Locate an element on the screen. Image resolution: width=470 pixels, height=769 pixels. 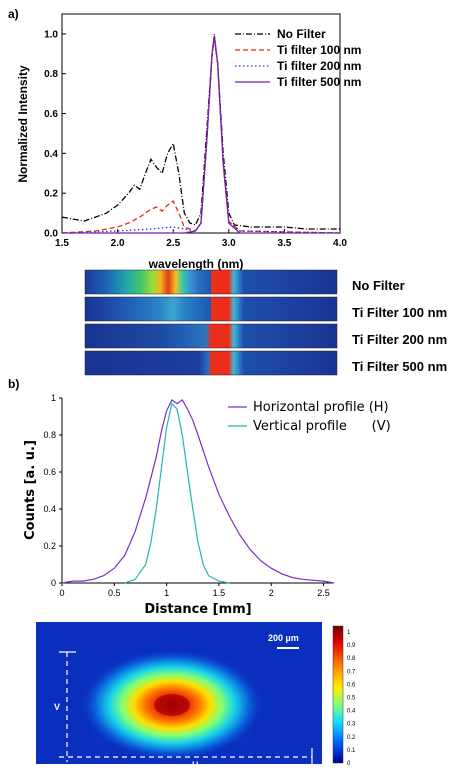
beam-image: 200 µm V H is located at coordinates (179, 695).